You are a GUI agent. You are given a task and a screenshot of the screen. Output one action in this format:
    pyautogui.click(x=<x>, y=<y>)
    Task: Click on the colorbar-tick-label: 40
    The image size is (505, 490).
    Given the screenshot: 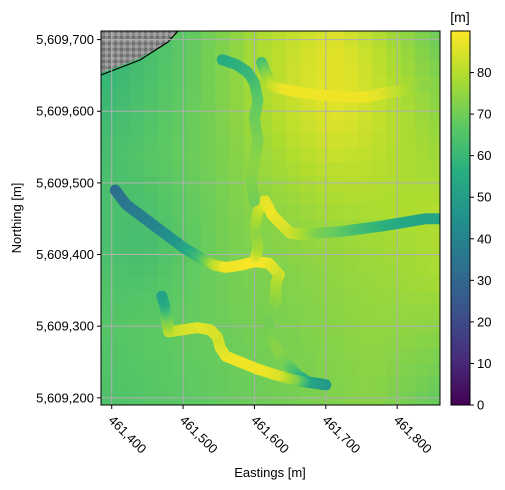 What is the action you would take?
    pyautogui.click(x=484, y=238)
    